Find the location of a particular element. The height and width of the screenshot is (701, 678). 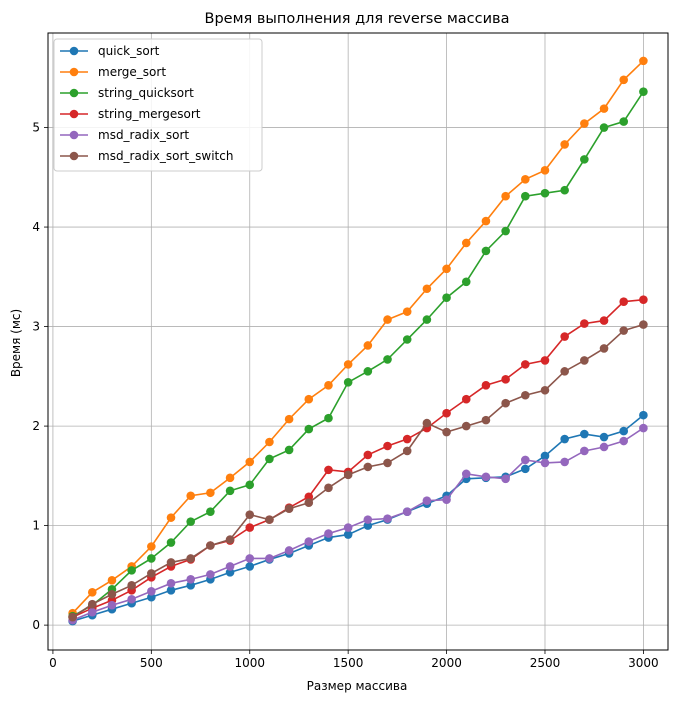

y-tick-label: 0 is located at coordinates (36, 625).